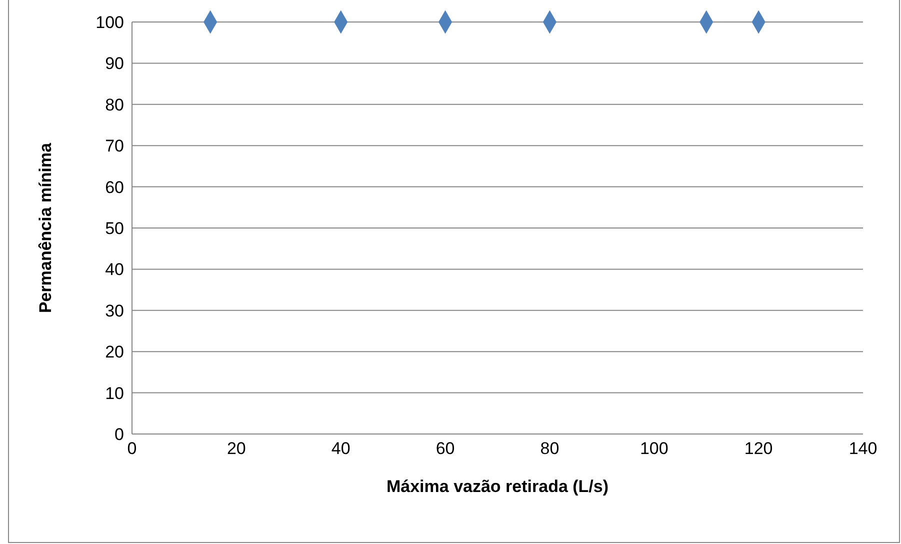  I want to click on x-tick-label: 100, so click(654, 448).